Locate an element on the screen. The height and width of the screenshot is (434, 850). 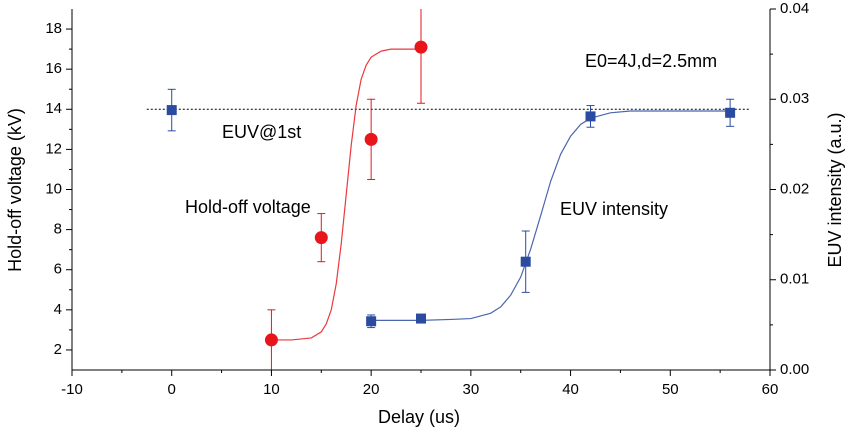
series-label: Hold-off voltage is located at coordinates (248, 207).